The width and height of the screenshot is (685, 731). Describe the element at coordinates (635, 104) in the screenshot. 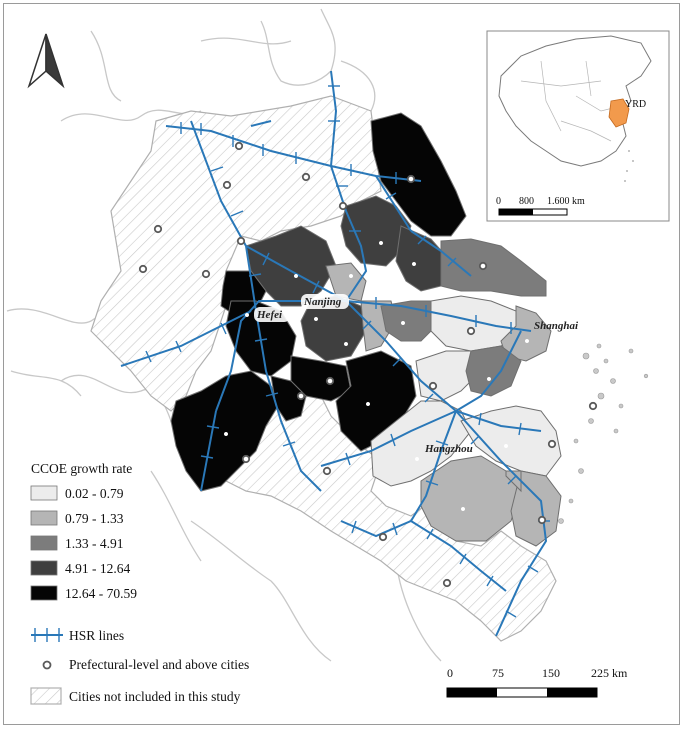

I see `inset-yrd-label: YRD` at that location.